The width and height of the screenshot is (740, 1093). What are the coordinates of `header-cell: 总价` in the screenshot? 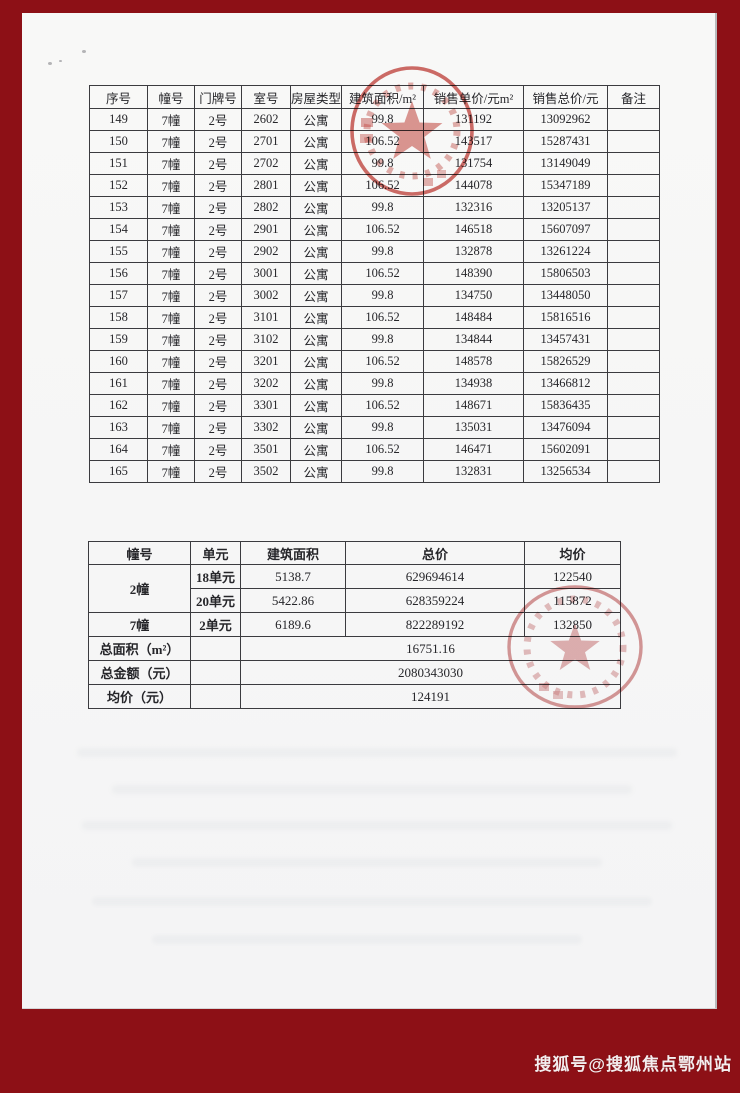 It's located at (435, 553).